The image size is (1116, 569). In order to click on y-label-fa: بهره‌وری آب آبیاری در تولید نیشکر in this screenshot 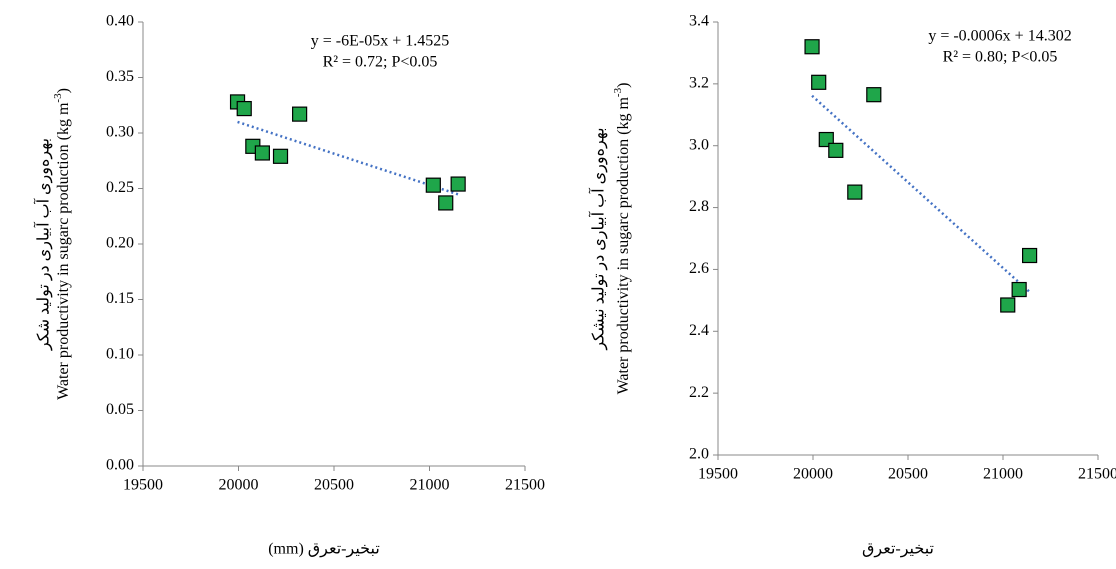, I will do `click(598, 238)`.